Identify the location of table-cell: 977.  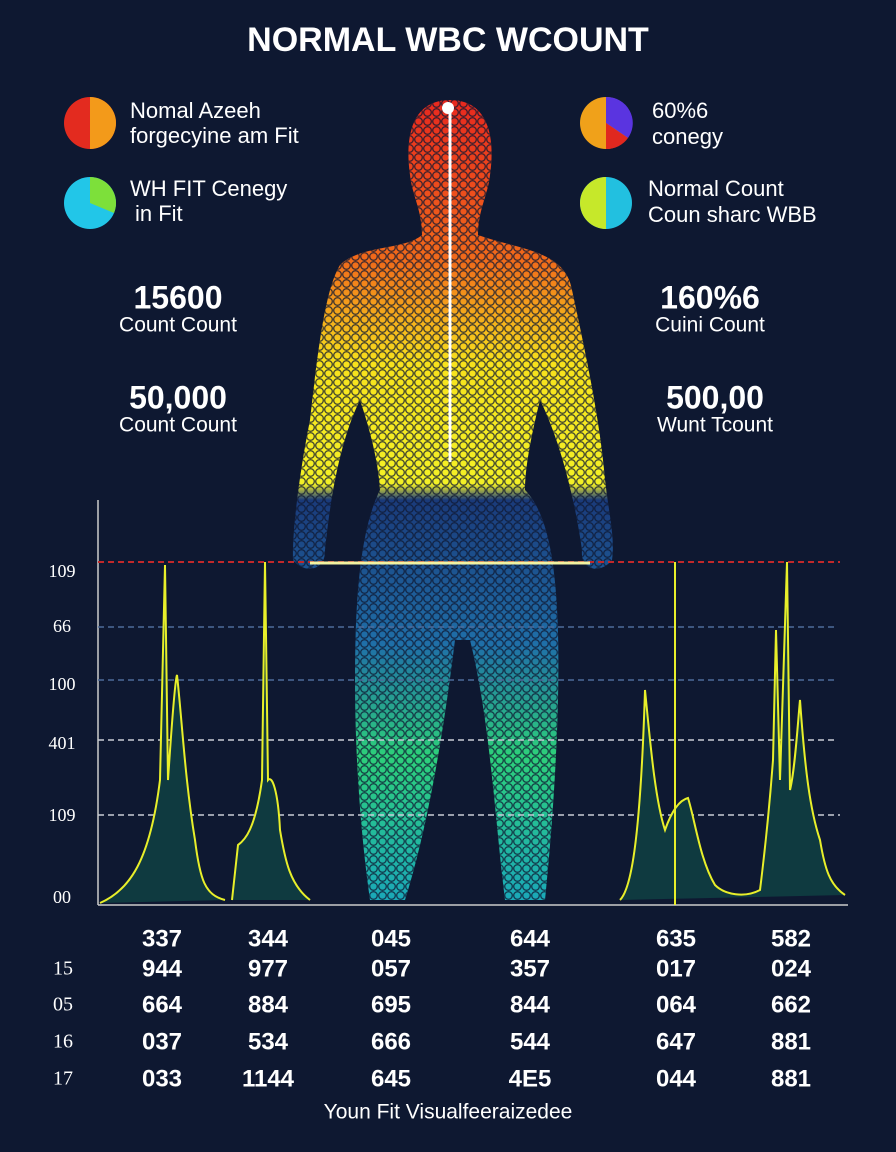
(268, 968).